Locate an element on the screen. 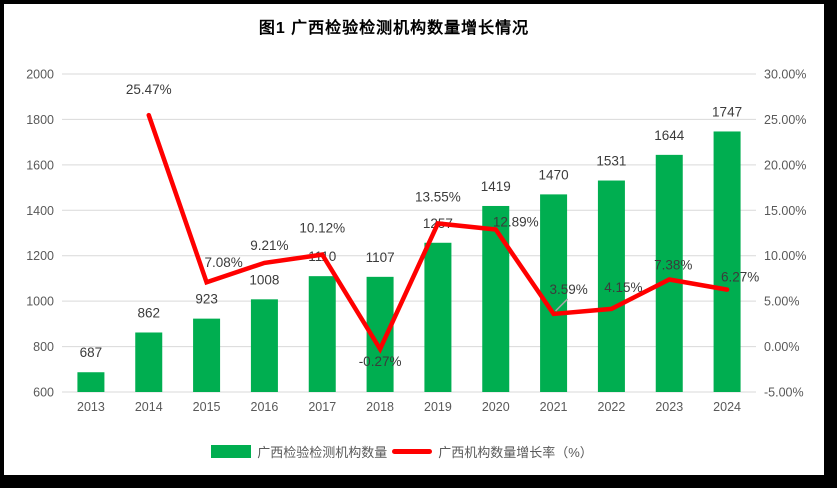 The image size is (837, 488). growth-point-label: 25.47% is located at coordinates (149, 89).